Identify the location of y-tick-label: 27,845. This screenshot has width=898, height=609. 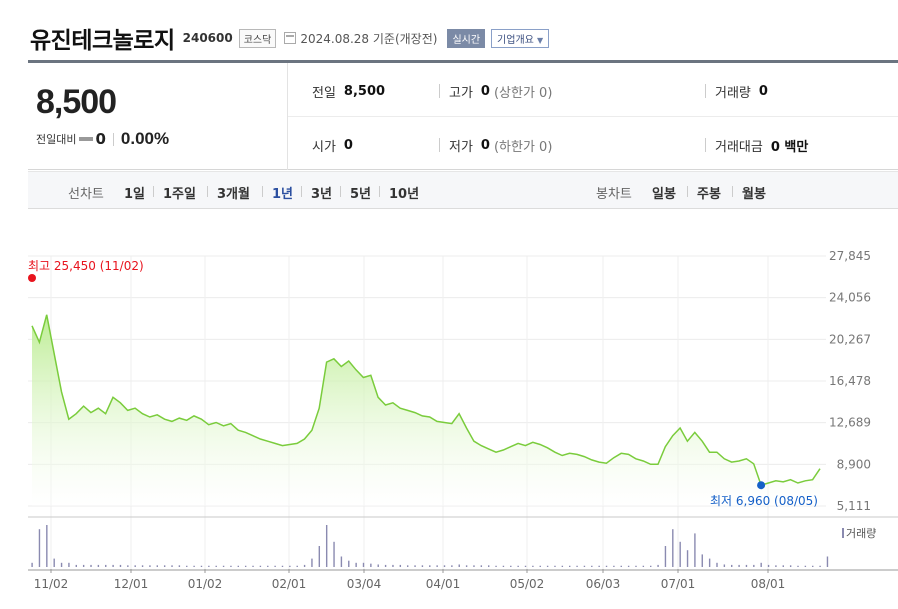
(850, 256).